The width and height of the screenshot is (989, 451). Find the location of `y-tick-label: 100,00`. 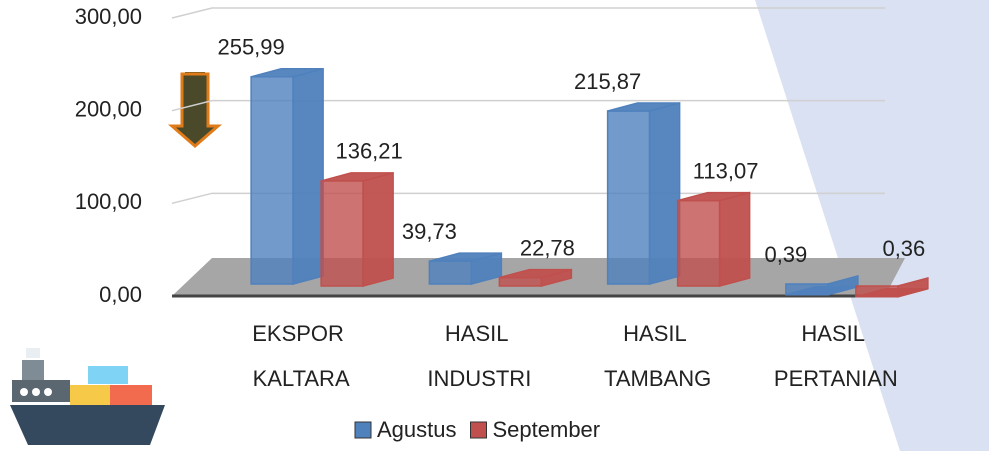

y-tick-label: 100,00 is located at coordinates (108, 201).